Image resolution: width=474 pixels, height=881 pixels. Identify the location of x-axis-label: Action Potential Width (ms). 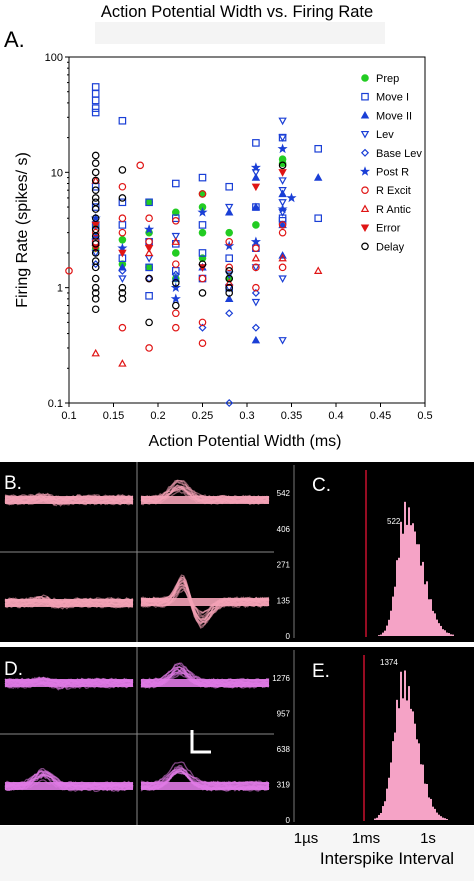
(245, 441).